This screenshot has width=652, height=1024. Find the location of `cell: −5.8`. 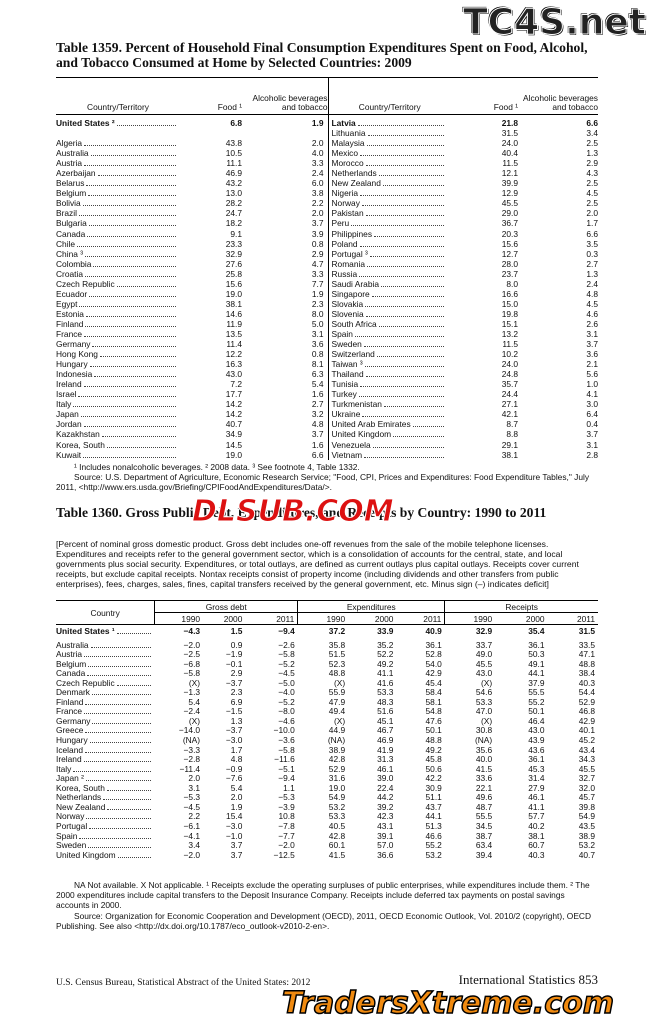

cell: −5.8 is located at coordinates (286, 749).